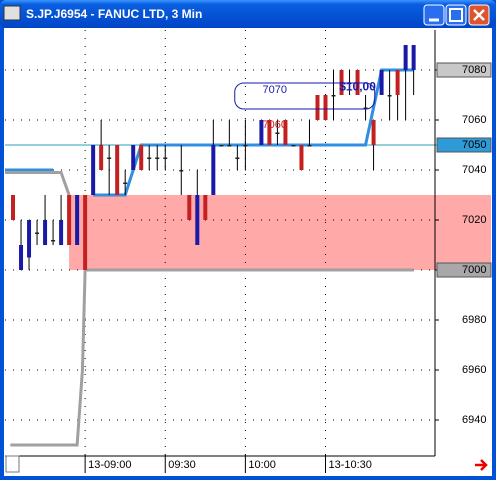  Describe the element at coordinates (114, 14) in the screenshot. I see `window-title: S.JP.J6954 - FANUC LTD, 3 Min` at that location.